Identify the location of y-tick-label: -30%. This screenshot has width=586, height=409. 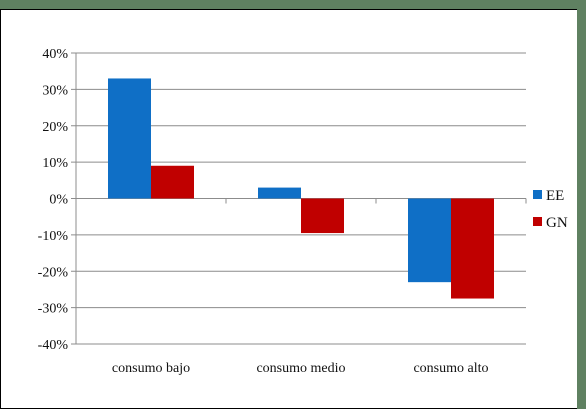
(53, 309).